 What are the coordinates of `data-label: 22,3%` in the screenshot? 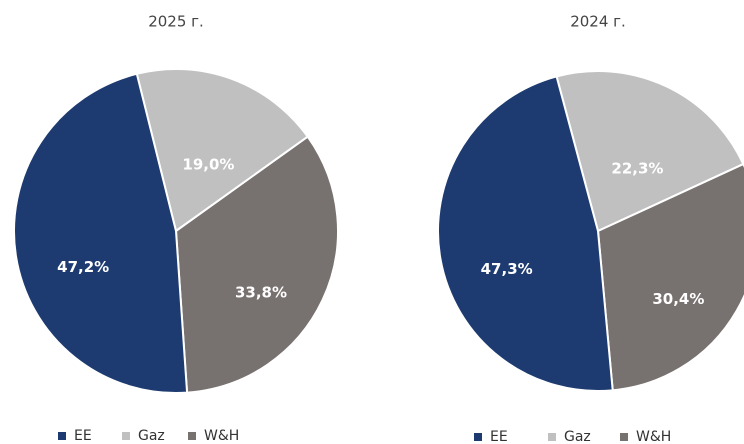 It's located at (637, 168).